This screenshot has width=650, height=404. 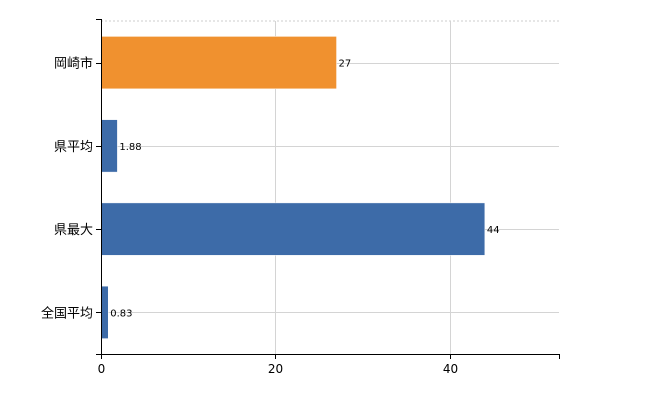 I want to click on x-tick-label-0: 0, so click(x=102, y=369).